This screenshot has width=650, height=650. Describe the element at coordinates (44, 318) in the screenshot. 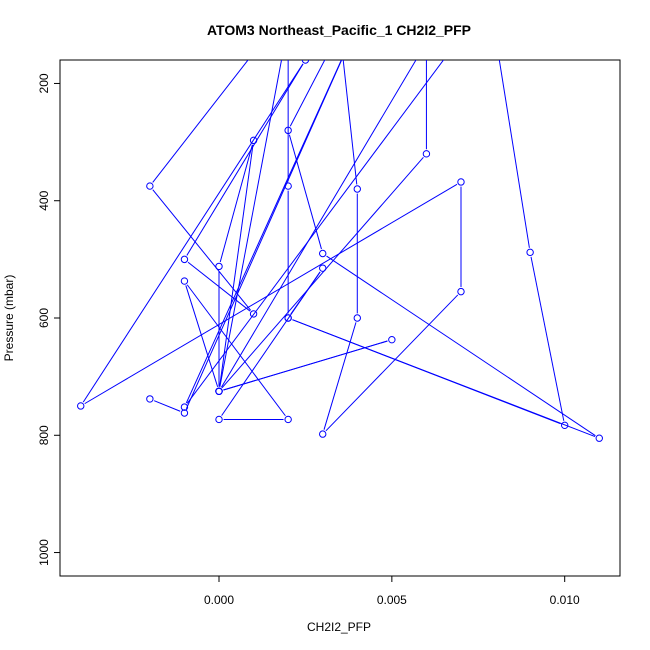

I see `y-tick-label: 600` at that location.